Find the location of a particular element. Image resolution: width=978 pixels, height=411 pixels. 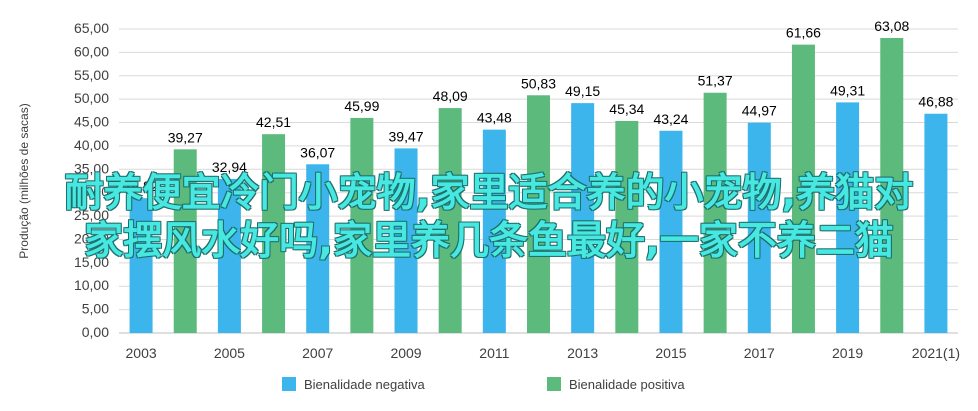

data-label: 63,08 is located at coordinates (891, 26).